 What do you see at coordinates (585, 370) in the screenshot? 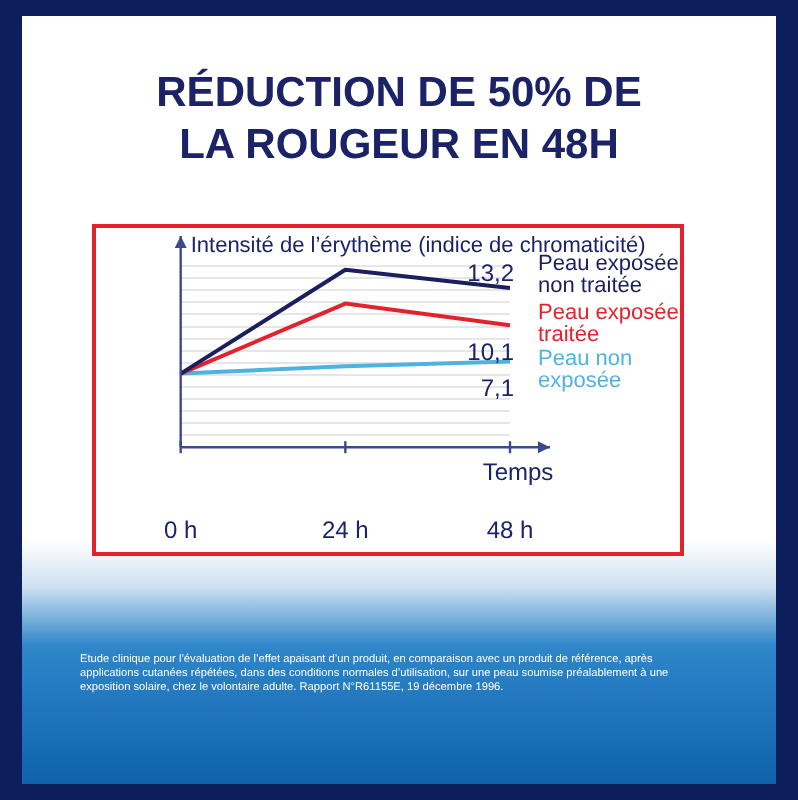
I see `series-label: Peau non exposée` at bounding box center [585, 370].